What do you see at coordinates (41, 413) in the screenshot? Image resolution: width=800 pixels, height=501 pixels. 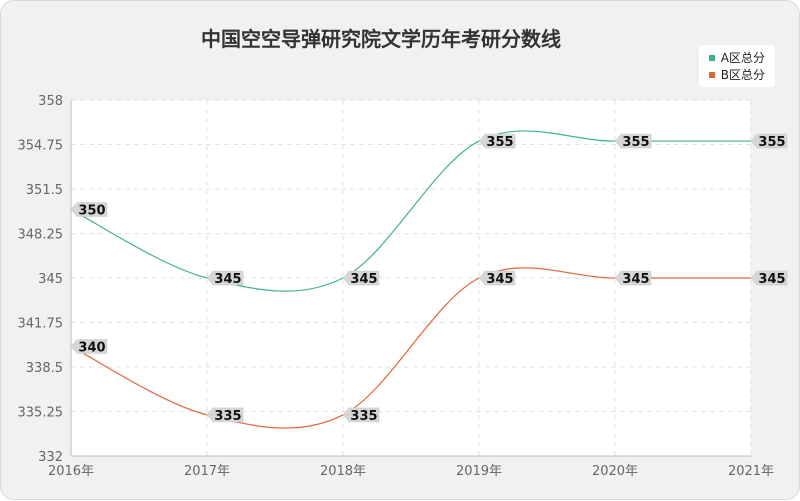 I see `y-tick-label: 335.25` at bounding box center [41, 413].